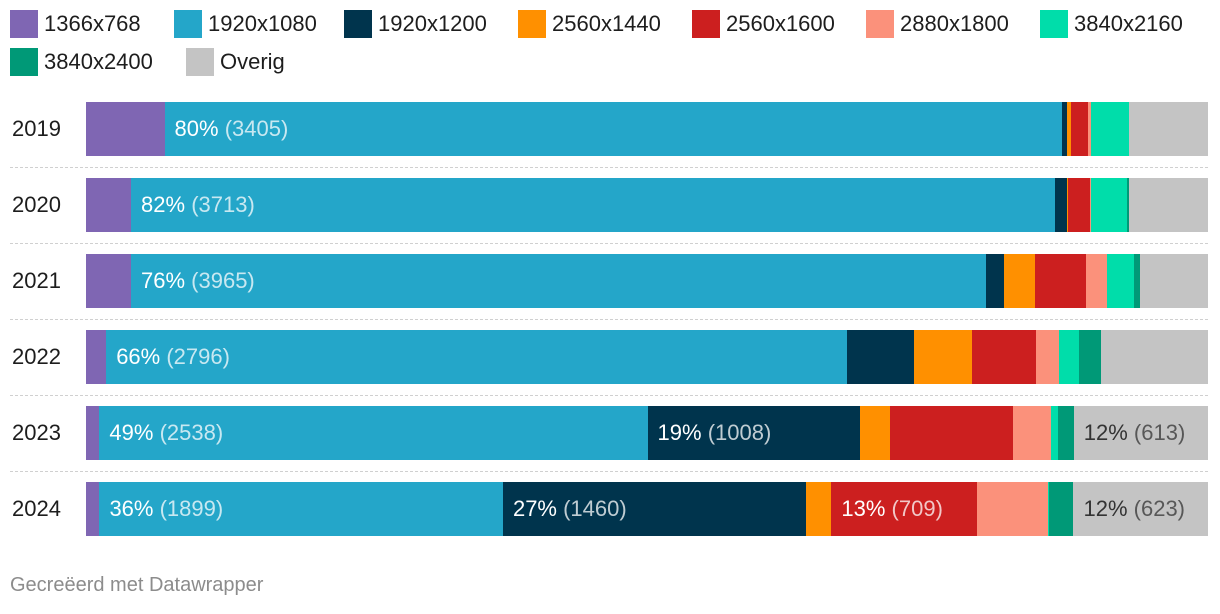  Describe the element at coordinates (134, 432) in the screenshot. I see `data-label-percent: 49%` at that location.